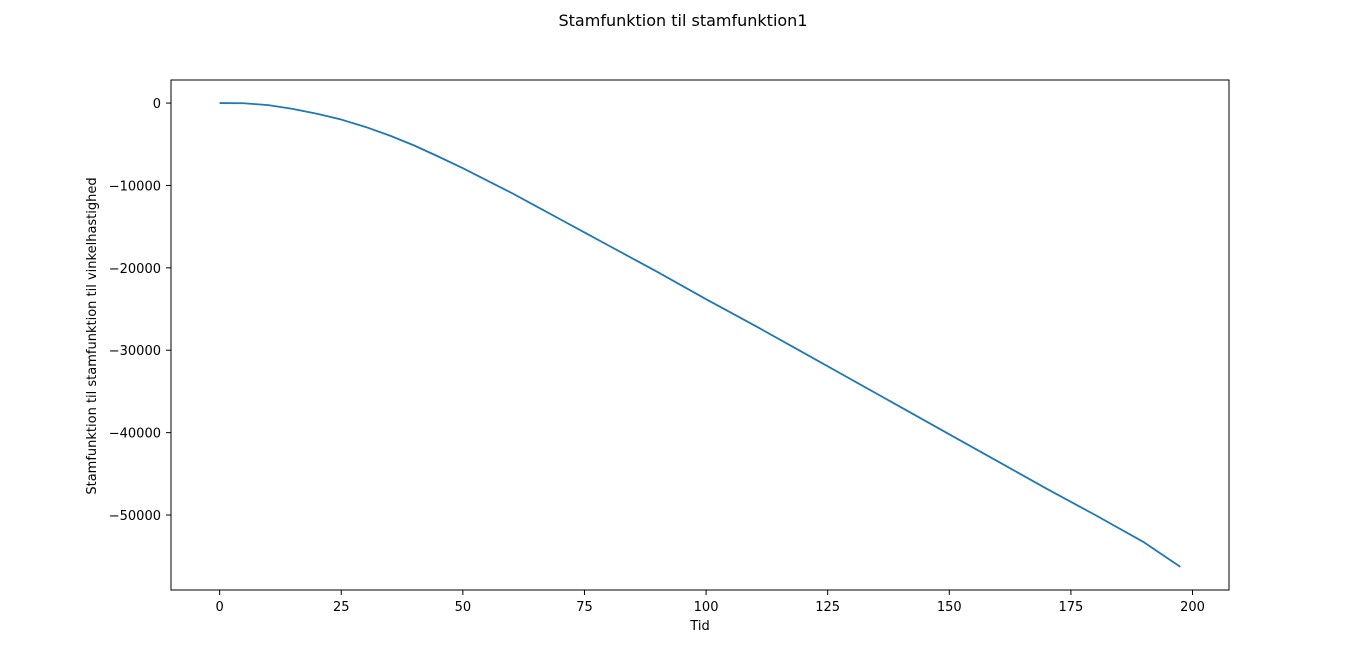 The width and height of the screenshot is (1366, 663). I want to click on x-tick-label: 200, so click(1192, 607).